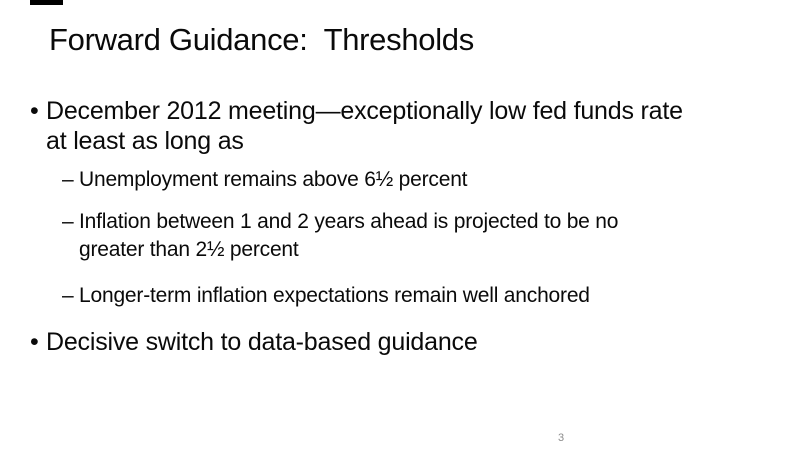  I want to click on bullet-line: Unemployment remains above 6½ percent, so click(273, 179).